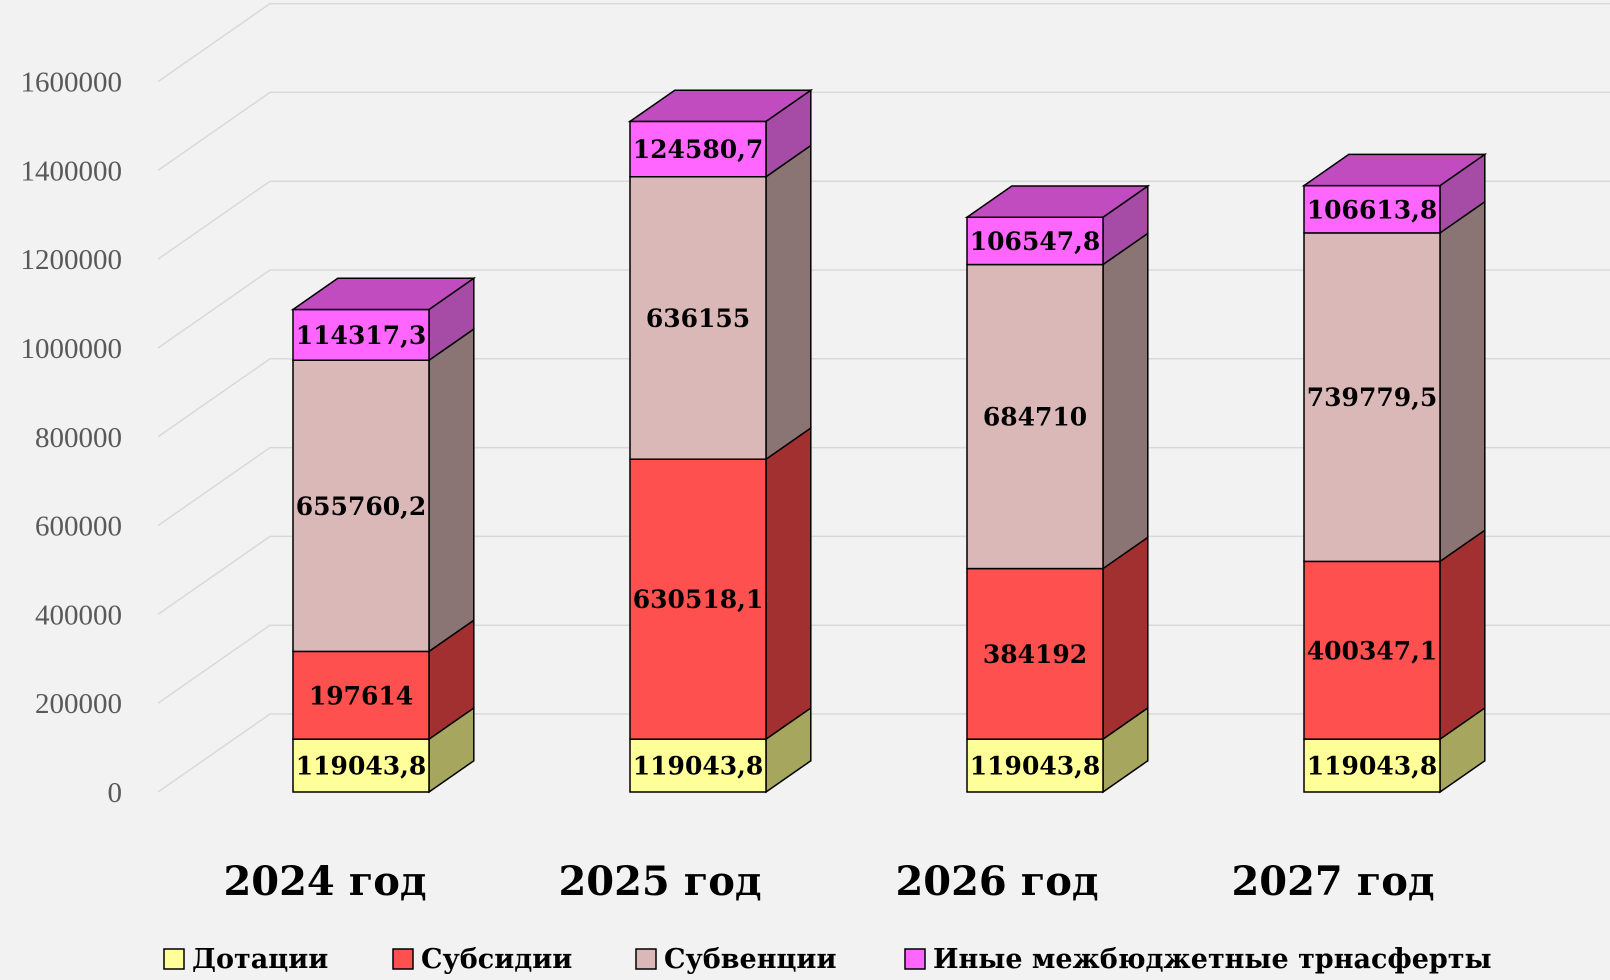 The width and height of the screenshot is (1610, 980). What do you see at coordinates (496, 959) in the screenshot?
I see `legend-label: Субсидии` at bounding box center [496, 959].